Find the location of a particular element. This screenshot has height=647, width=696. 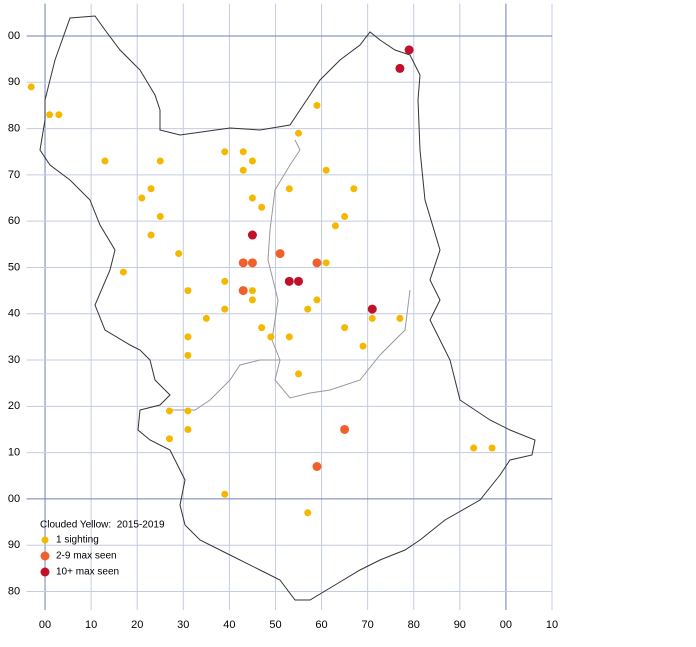

x-tick-label: 30 is located at coordinates (183, 625).